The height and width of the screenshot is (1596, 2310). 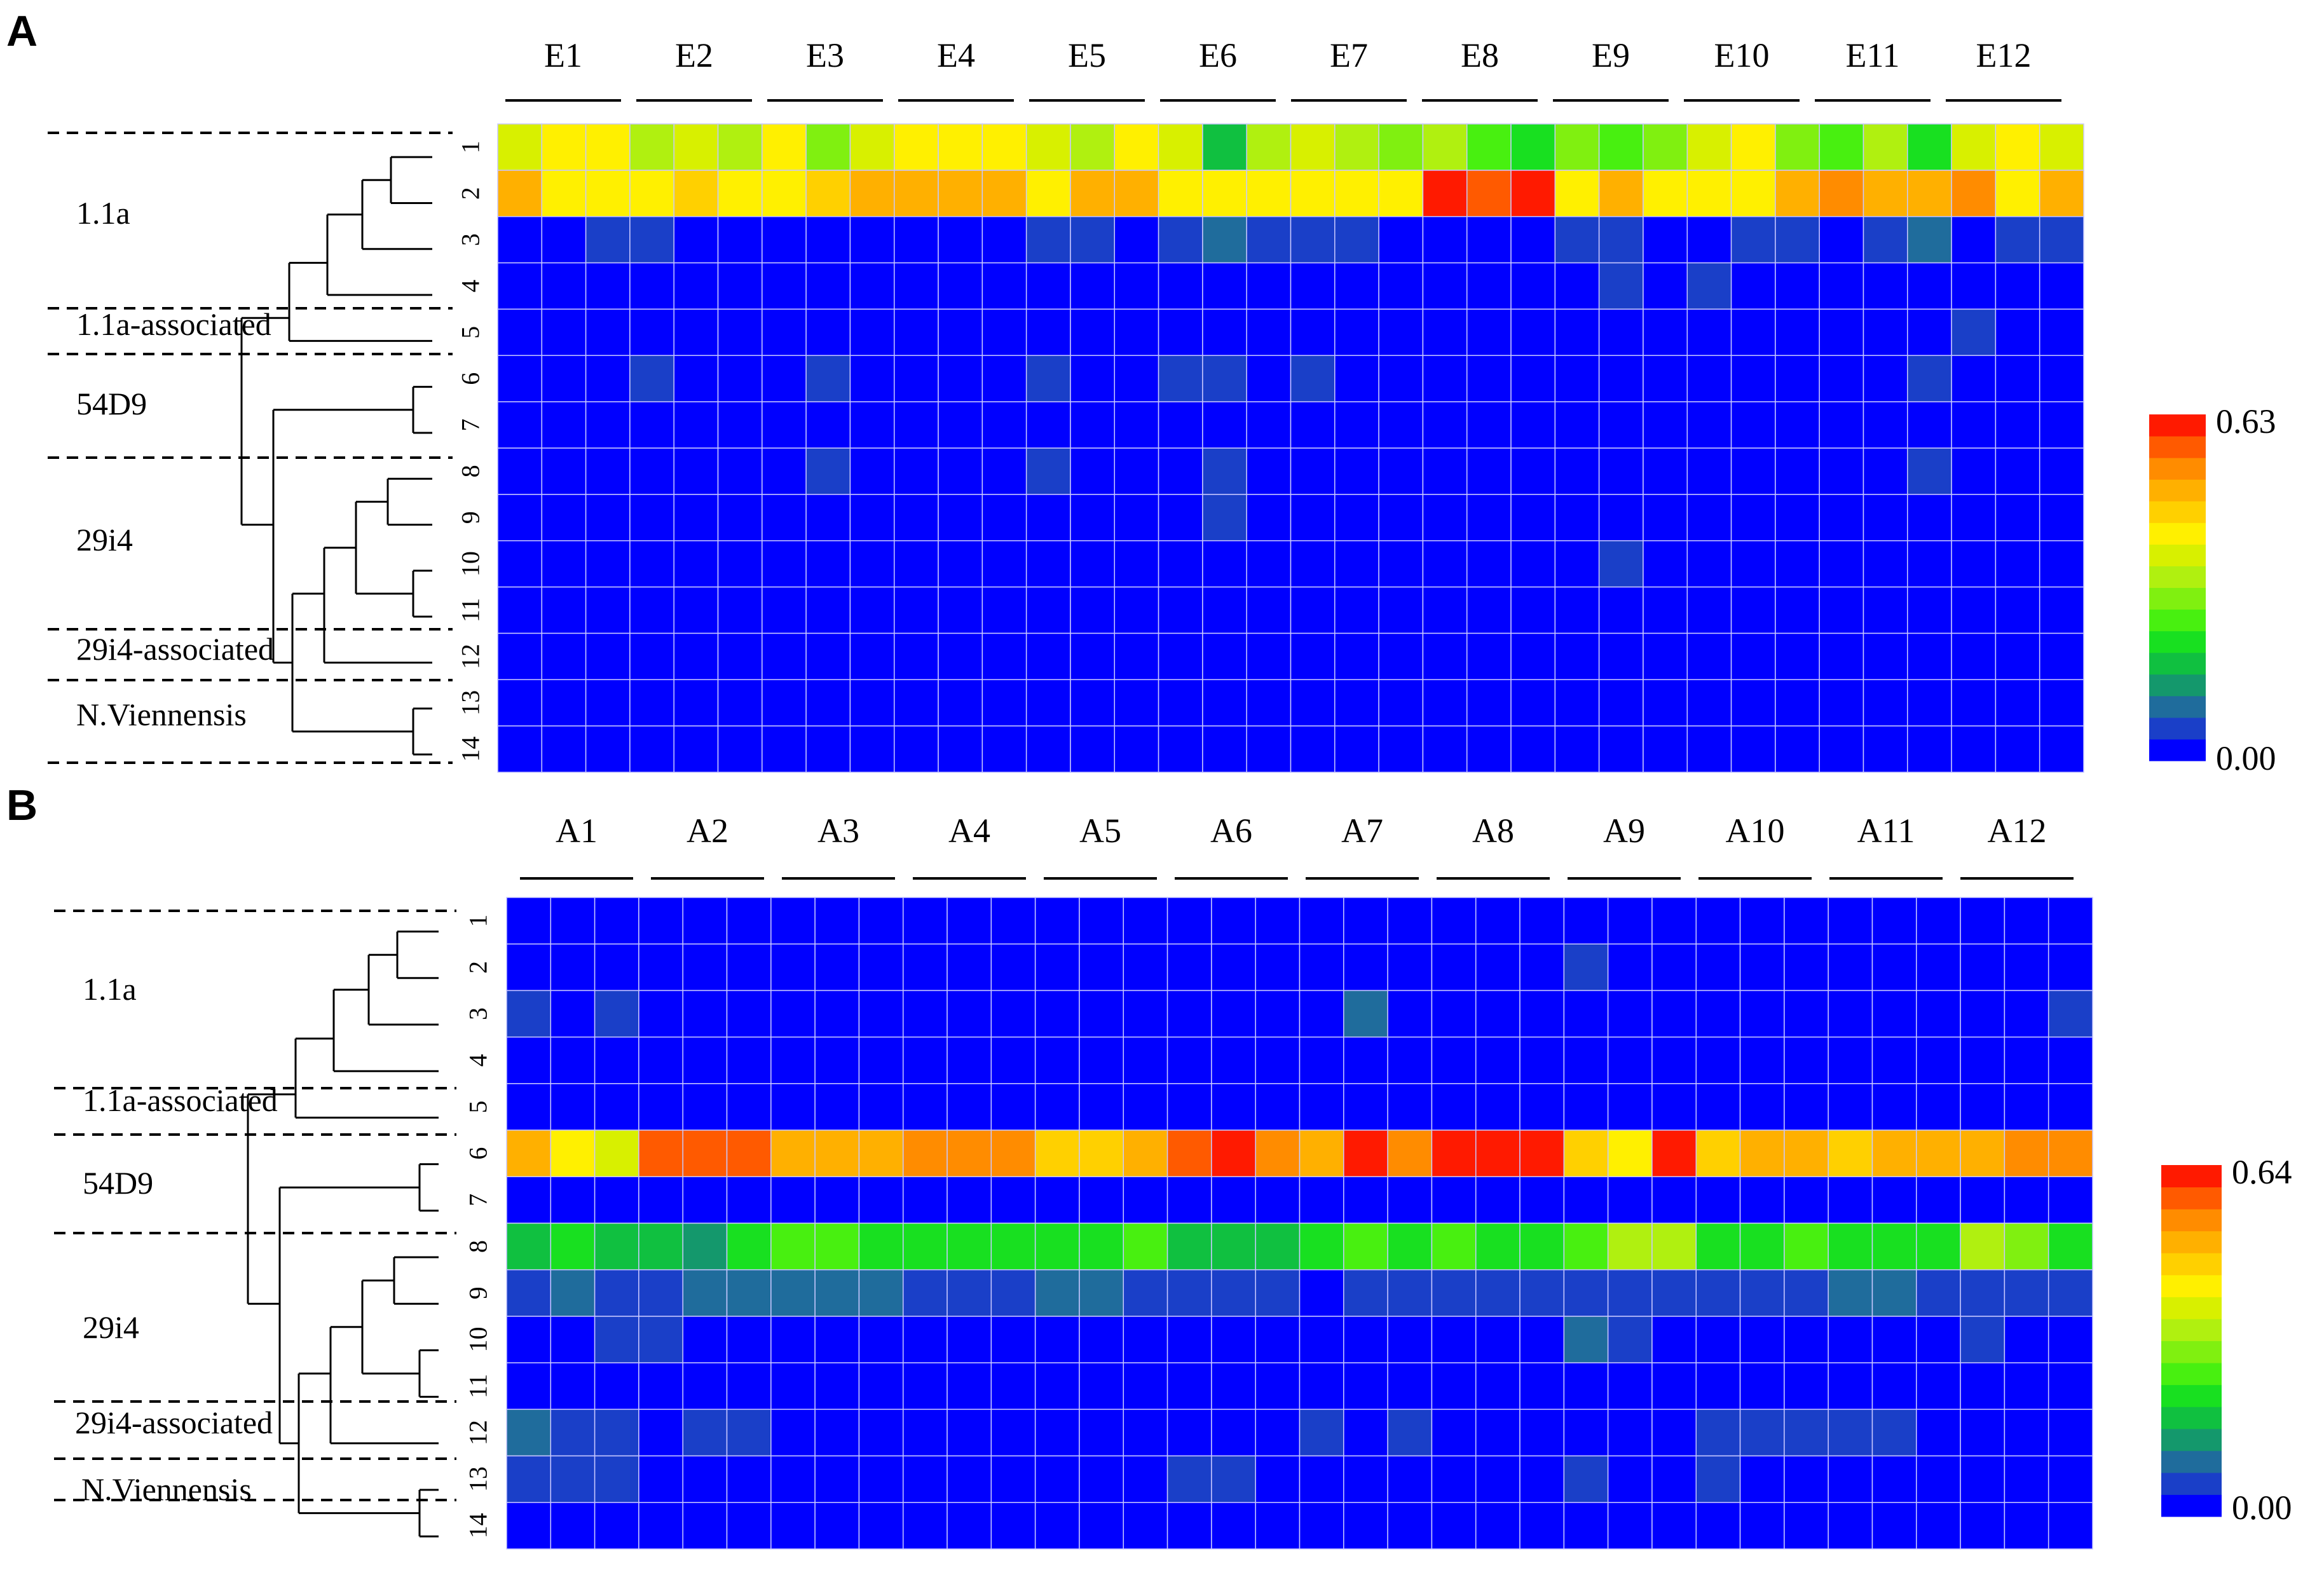 I want to click on colorbar-max-label: 0.64, so click(x=2262, y=1172).